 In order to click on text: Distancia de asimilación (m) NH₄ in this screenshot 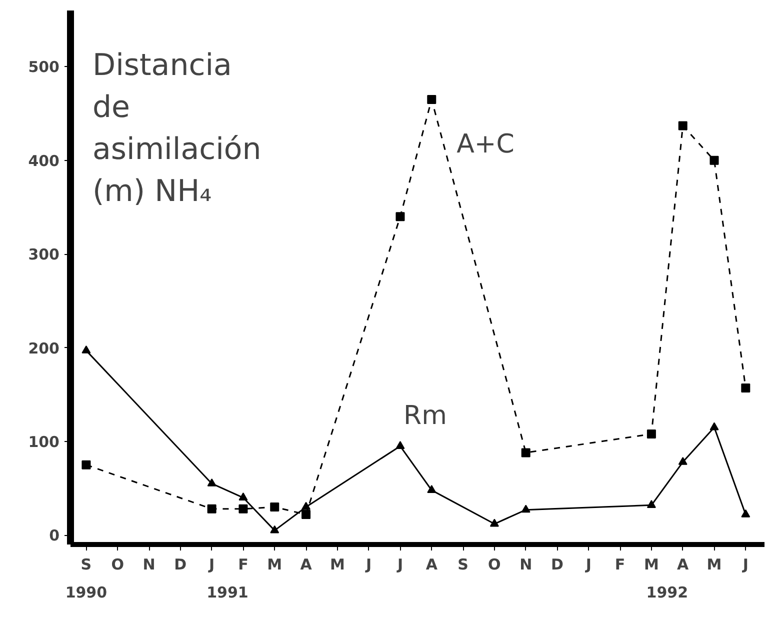, I will do `click(177, 128)`.